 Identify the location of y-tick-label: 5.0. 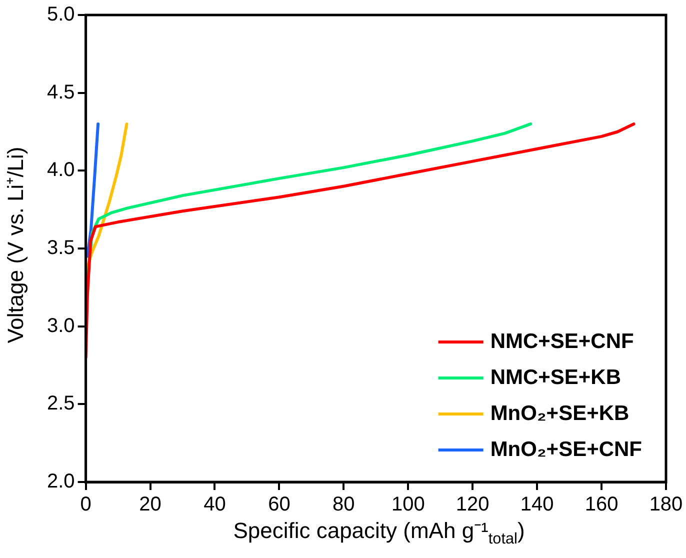
(60, 15).